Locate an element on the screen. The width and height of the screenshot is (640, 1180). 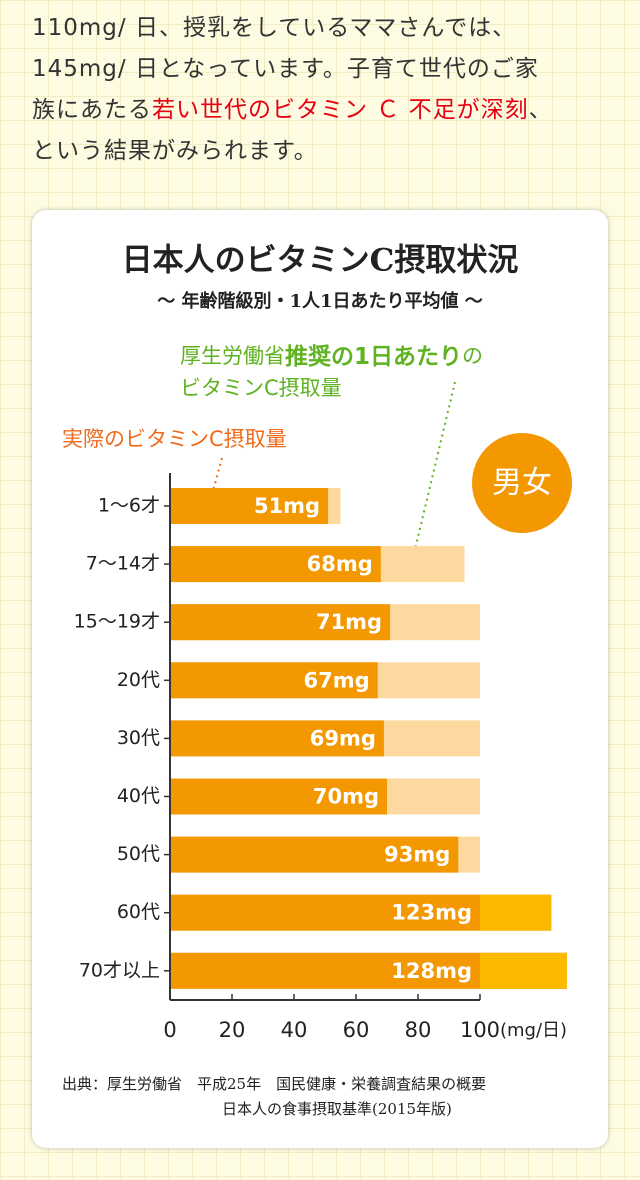
source: 出典：厚生労働省 平成25年 国民健康・栄養調査結果の概要 is located at coordinates (274, 1084).